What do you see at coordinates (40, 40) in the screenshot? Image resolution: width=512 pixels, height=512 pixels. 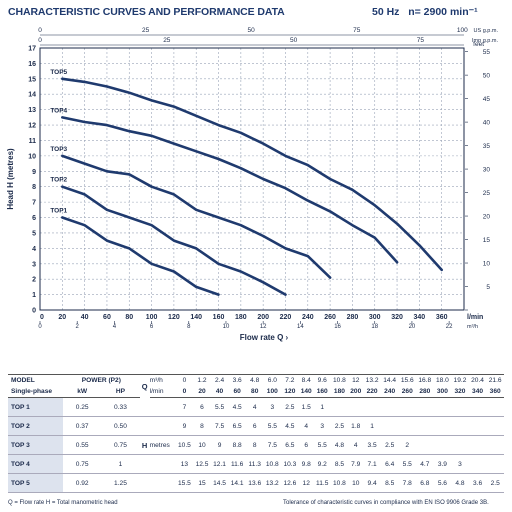 I see `imp-gpm-tick-label: 0` at bounding box center [40, 40].